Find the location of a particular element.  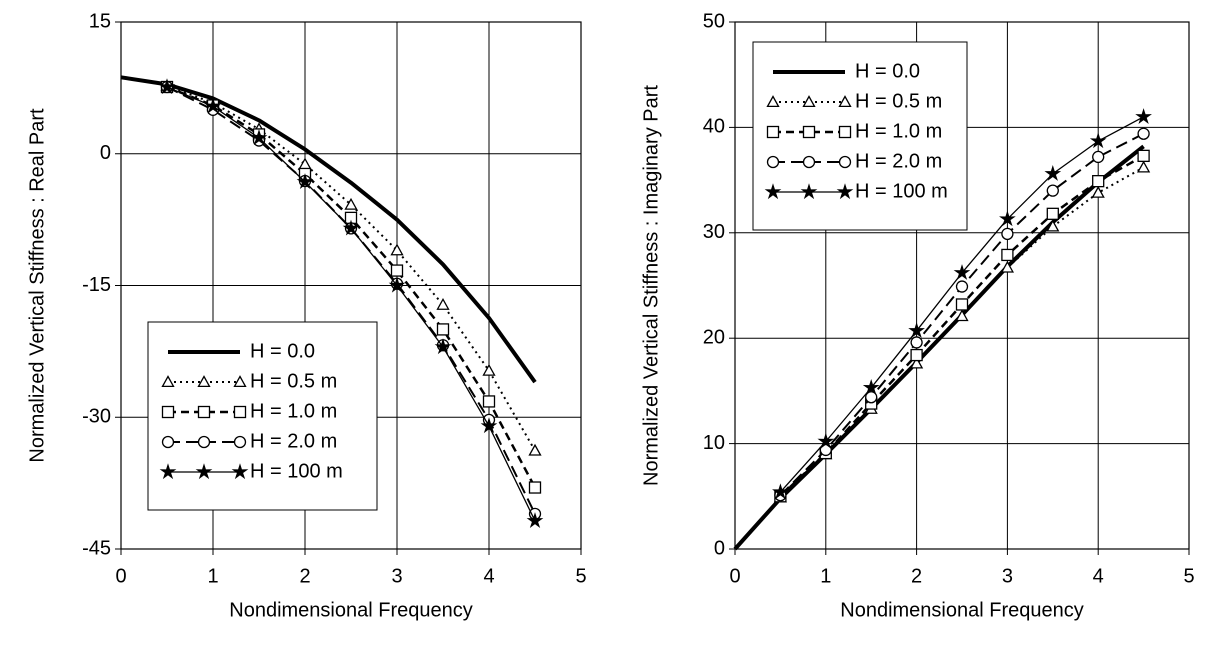

y-tick-label: 20 is located at coordinates (714, 337).